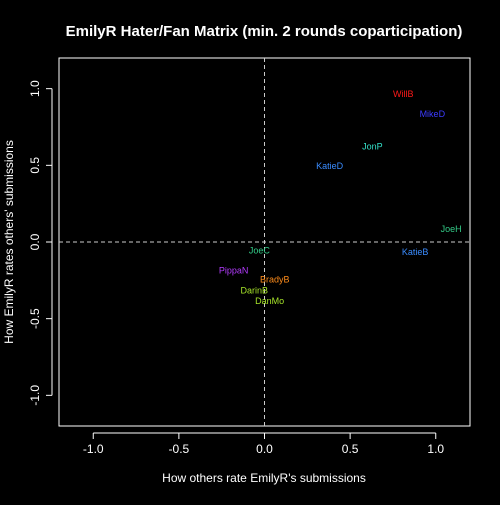  Describe the element at coordinates (264, 449) in the screenshot. I see `x-tick-label: 0.0` at that location.